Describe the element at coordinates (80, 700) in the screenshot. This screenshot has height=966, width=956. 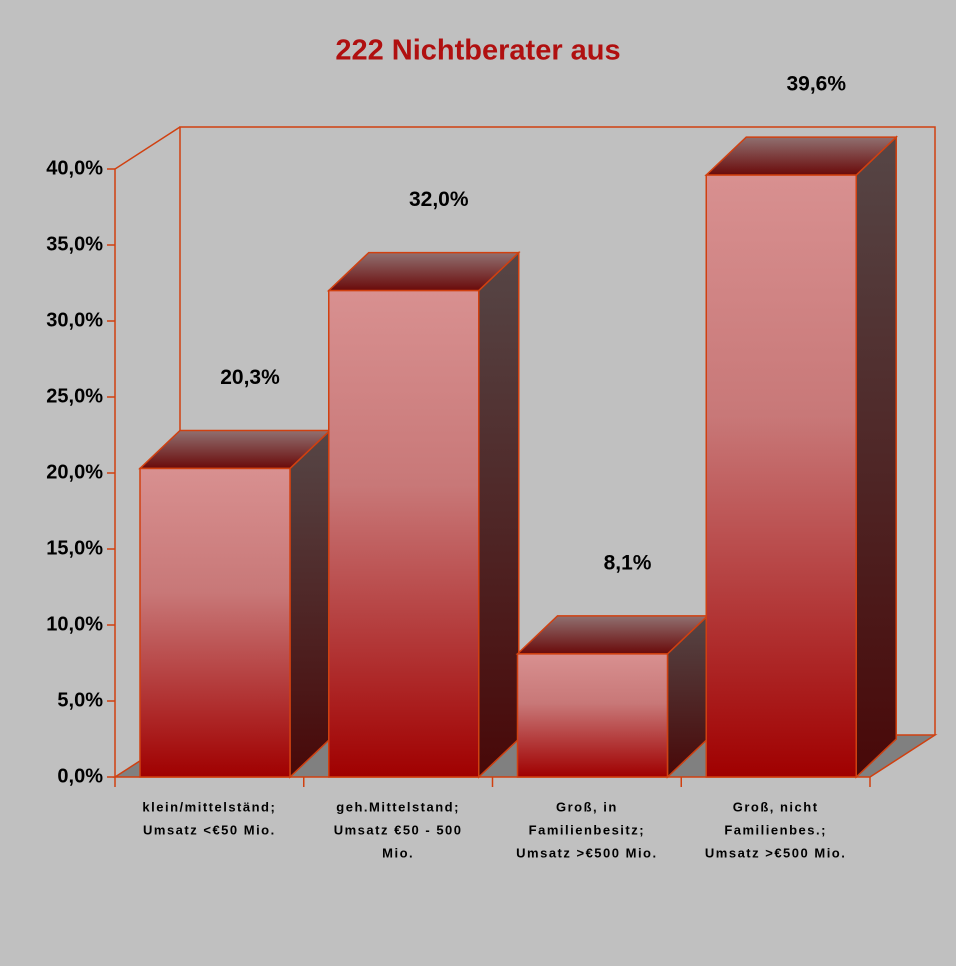
I see `y-tick-label: 5,0%` at that location.